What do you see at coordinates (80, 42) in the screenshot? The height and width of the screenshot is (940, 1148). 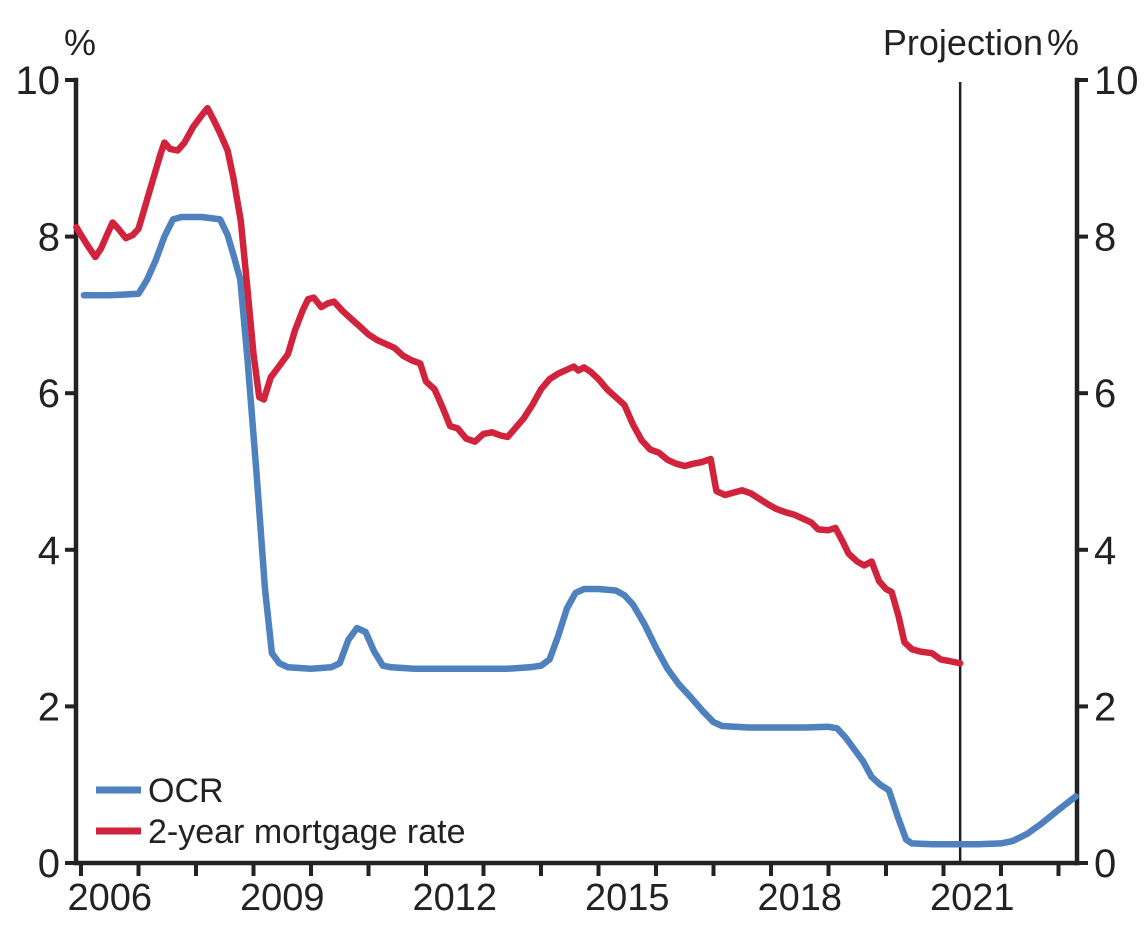 I see `left-axis-unit-label: %` at bounding box center [80, 42].